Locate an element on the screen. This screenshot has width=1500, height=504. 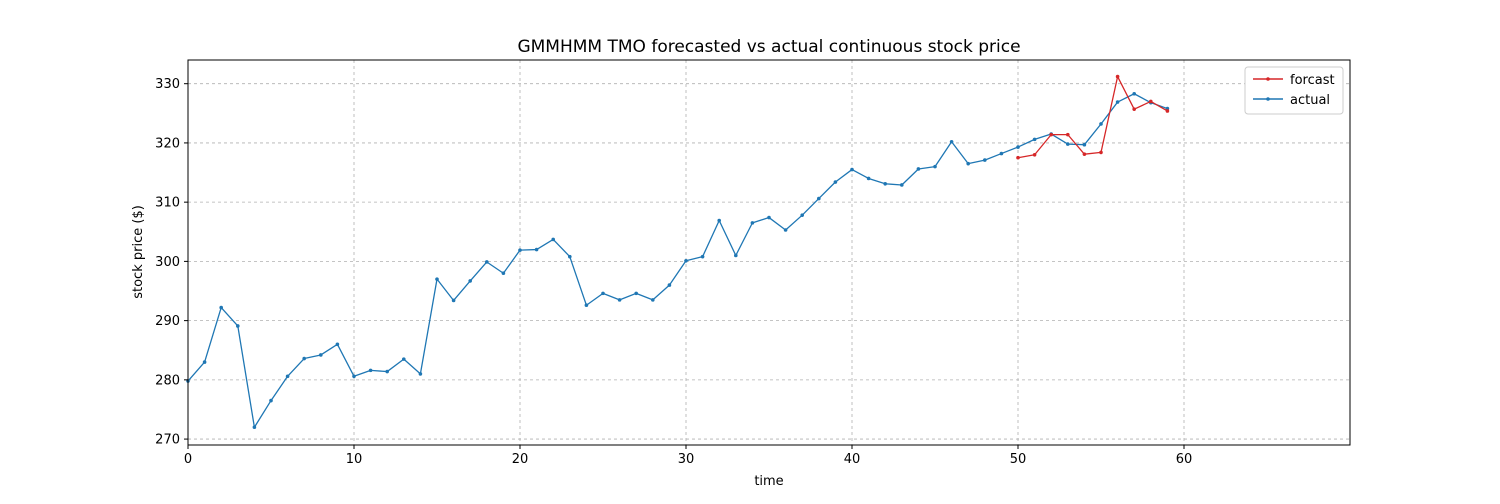
legend-actual-marker is located at coordinates (1268, 99).